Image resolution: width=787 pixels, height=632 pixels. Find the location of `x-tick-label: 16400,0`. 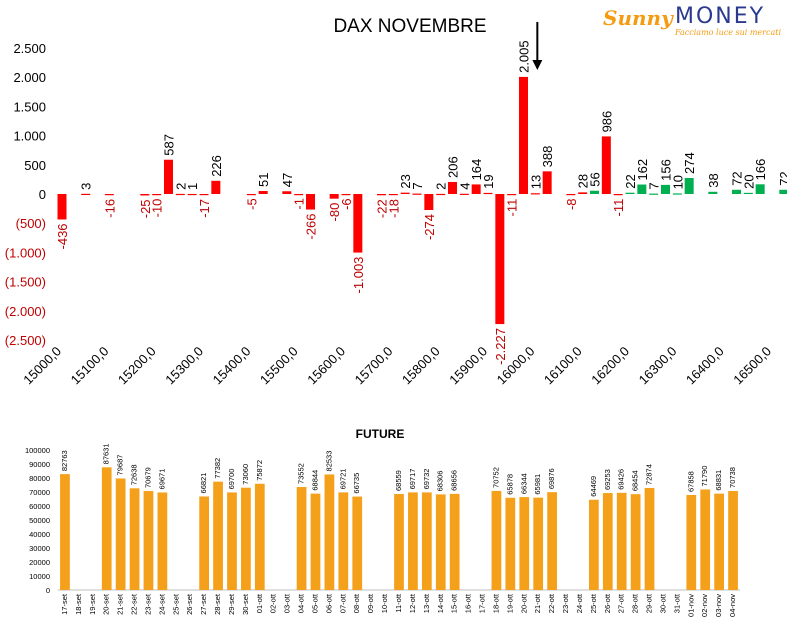

x-tick-label: 16400,0 is located at coordinates (705, 366).